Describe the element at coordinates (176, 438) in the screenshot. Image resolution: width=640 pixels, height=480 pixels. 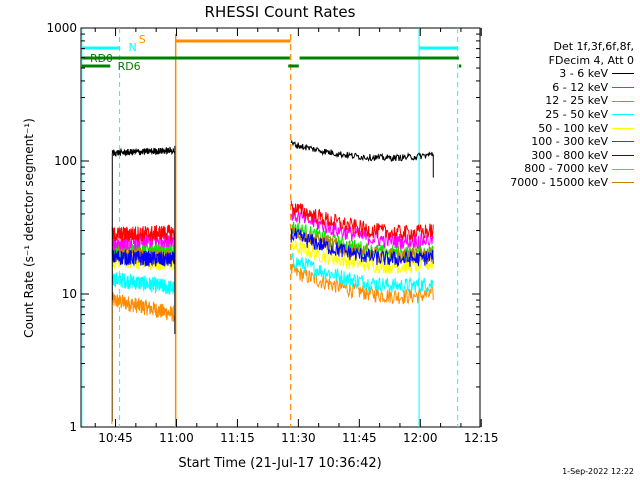
I see `x-tick-label: 11:00` at that location.